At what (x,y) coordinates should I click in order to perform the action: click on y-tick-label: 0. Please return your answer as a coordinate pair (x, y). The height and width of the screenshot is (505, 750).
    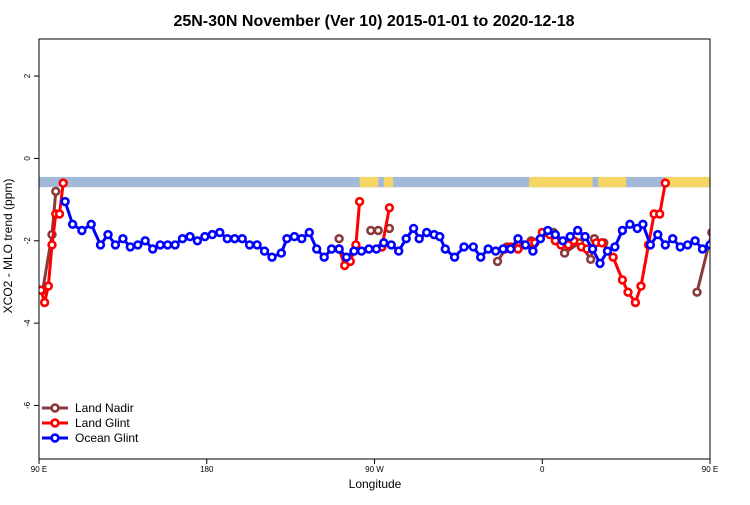
    Looking at the image, I should click on (27, 158).